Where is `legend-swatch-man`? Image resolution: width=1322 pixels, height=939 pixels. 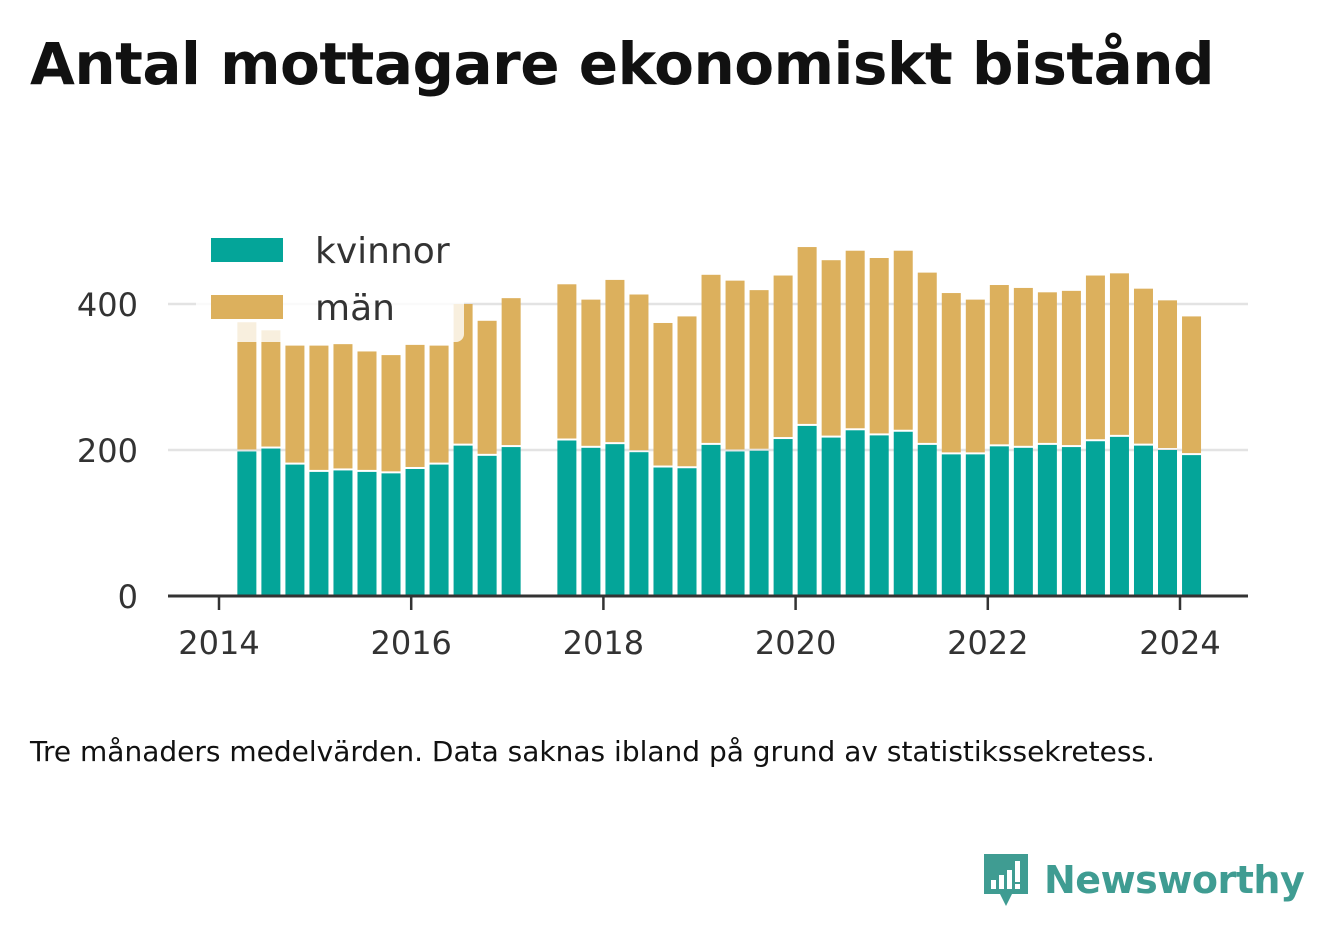
legend-swatch-man is located at coordinates (247, 307).